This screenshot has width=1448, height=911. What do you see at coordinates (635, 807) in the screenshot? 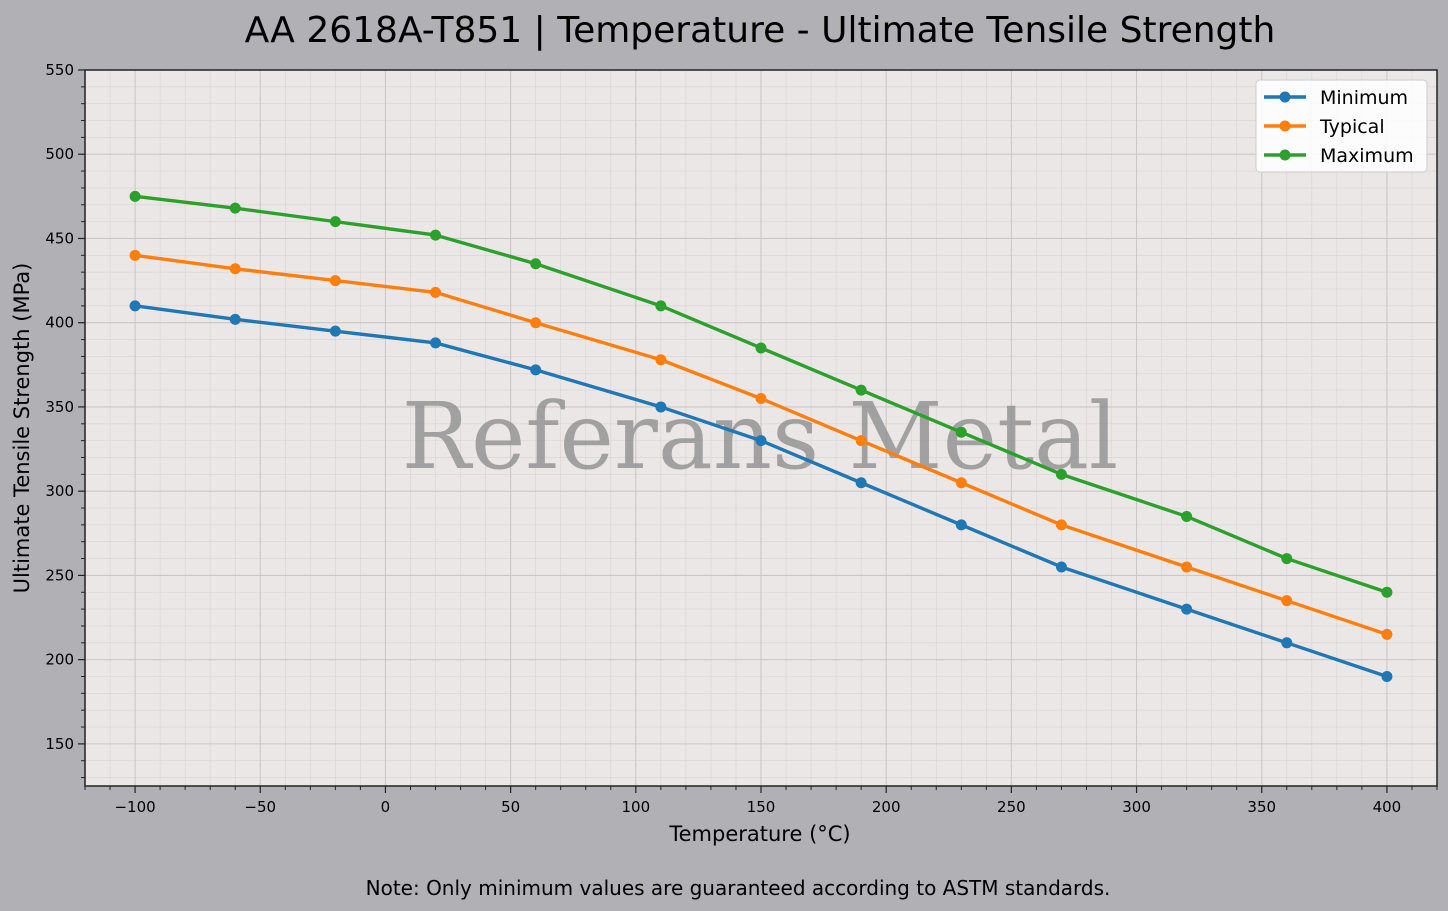
I see `x-tick-label: 100` at bounding box center [635, 807].